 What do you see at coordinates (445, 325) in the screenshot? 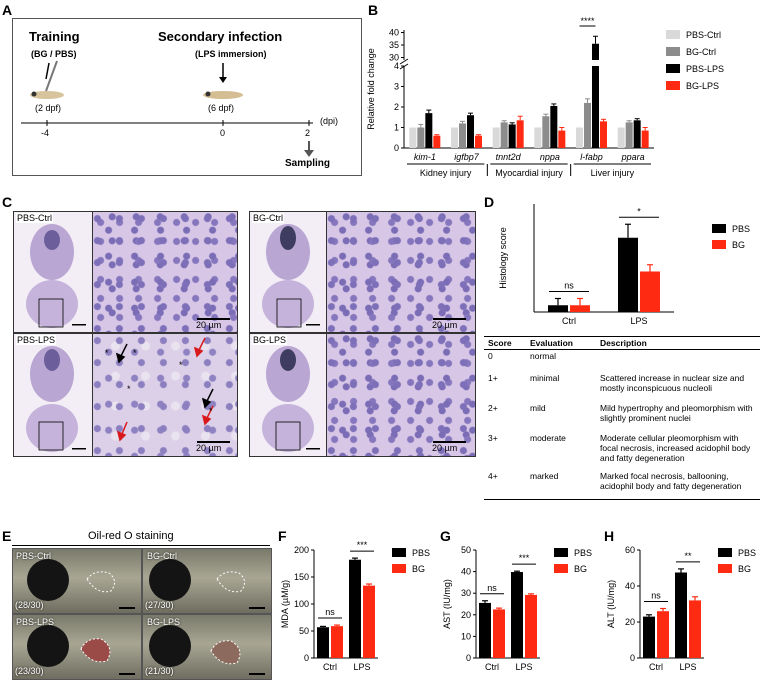
I see `scale-c-2: 20 µm` at bounding box center [445, 325].